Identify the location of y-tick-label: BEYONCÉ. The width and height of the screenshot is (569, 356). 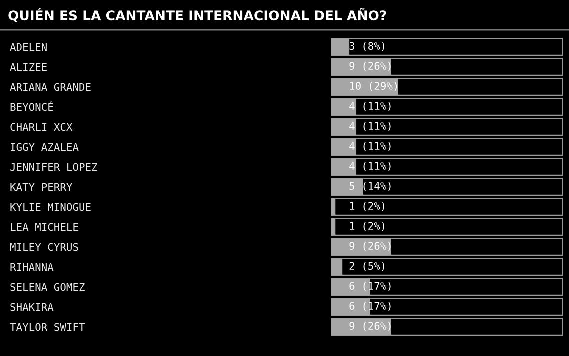
(32, 106).